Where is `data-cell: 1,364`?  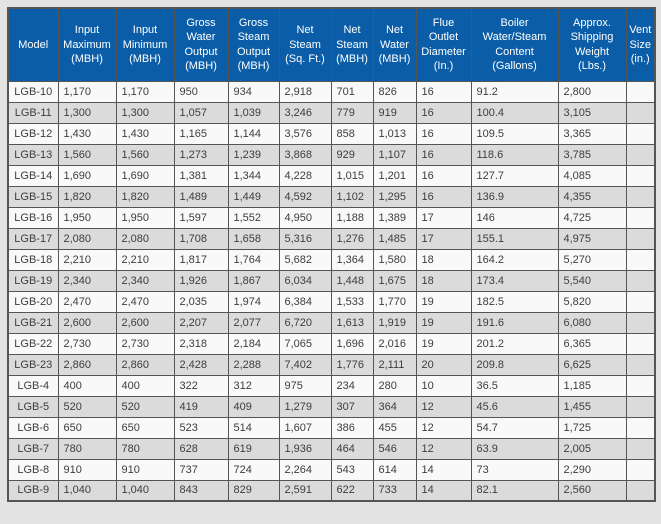 data-cell: 1,364 is located at coordinates (352, 259).